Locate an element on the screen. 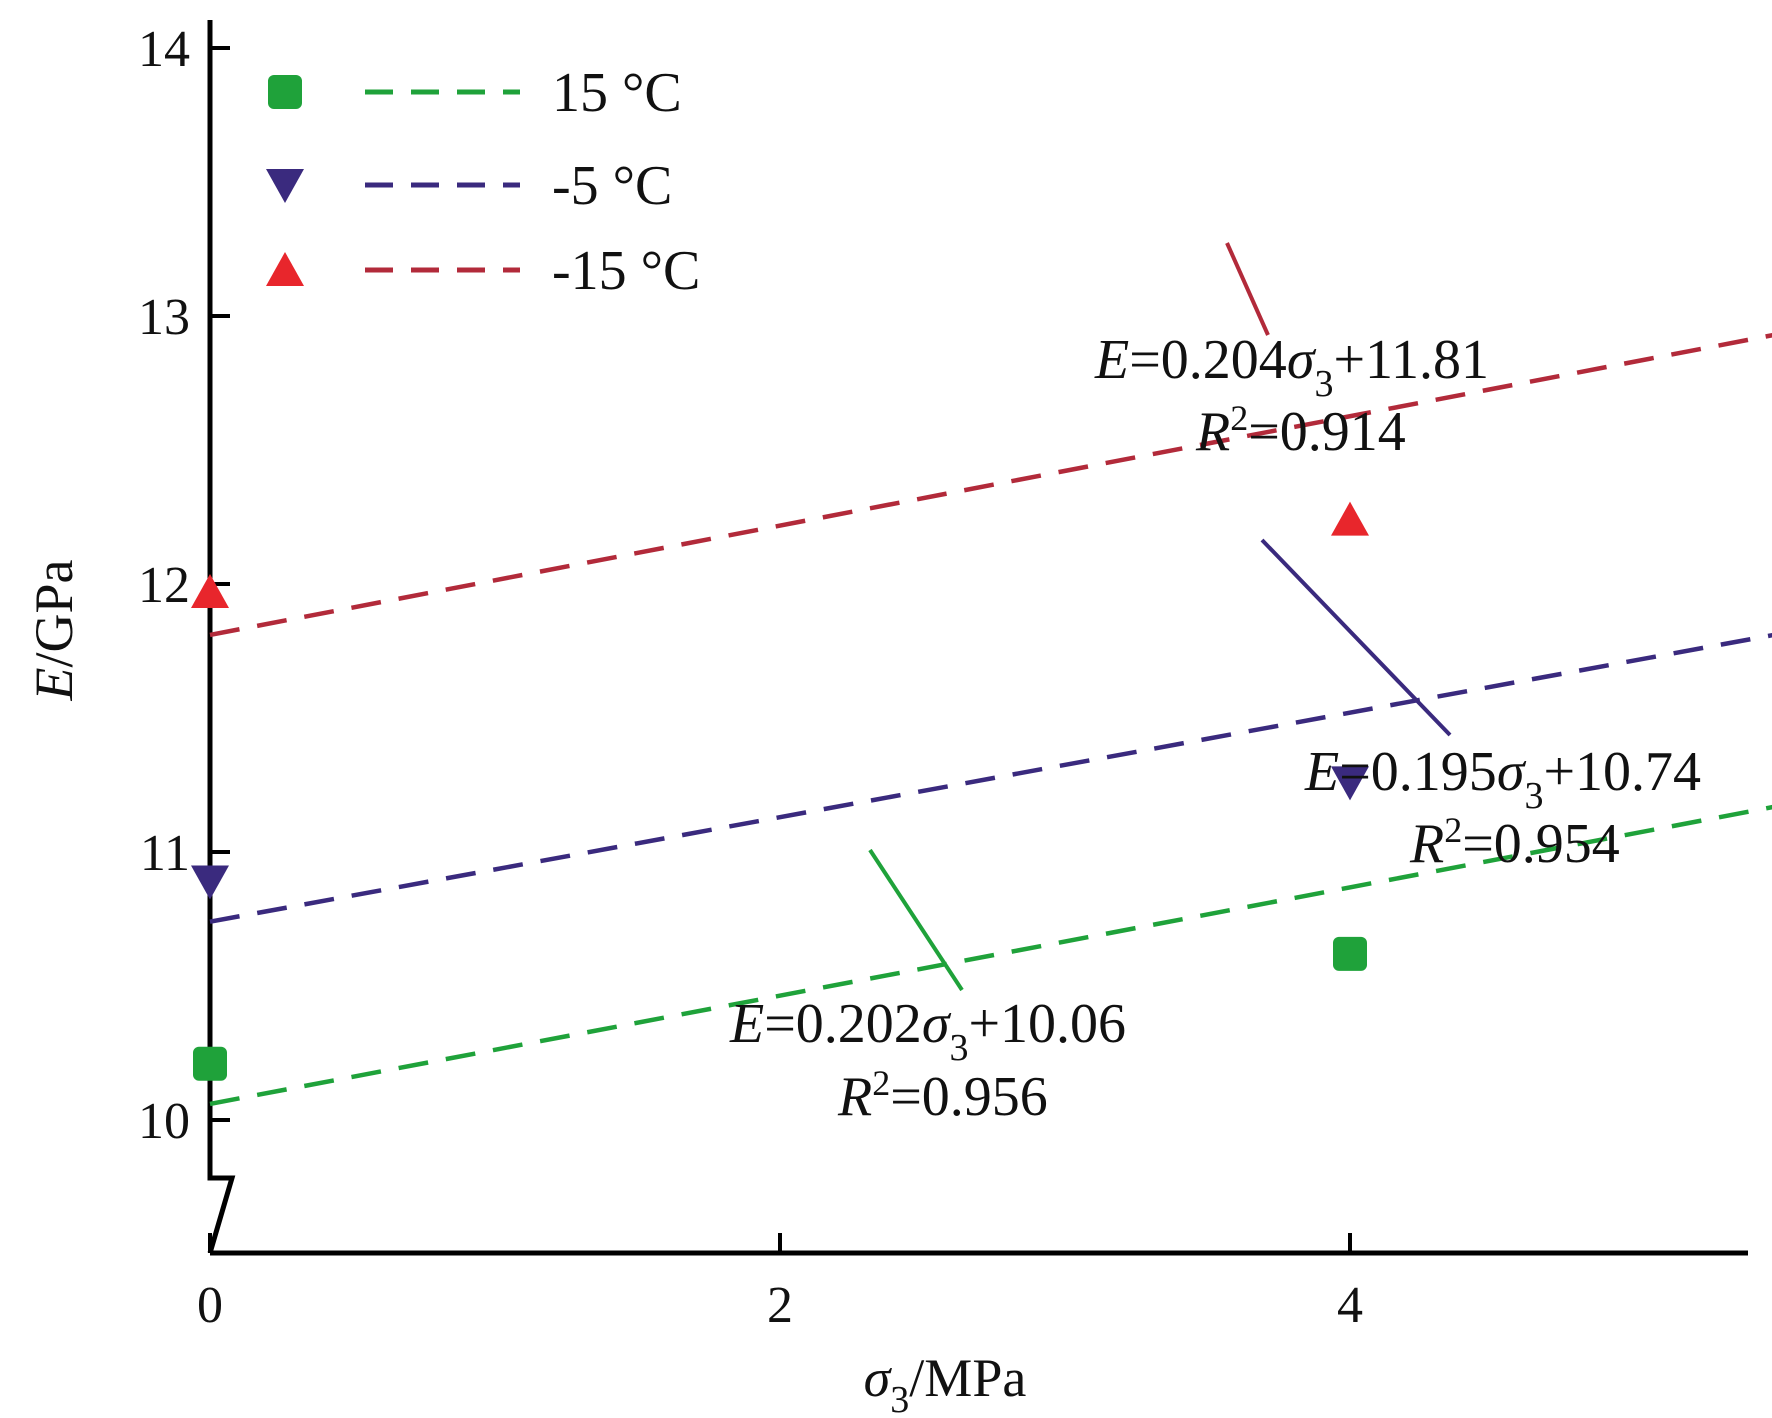 Image resolution: width=1772 pixels, height=1418 pixels. fit-equation: E=0.195σ3+10.74 is located at coordinates (1502, 779).